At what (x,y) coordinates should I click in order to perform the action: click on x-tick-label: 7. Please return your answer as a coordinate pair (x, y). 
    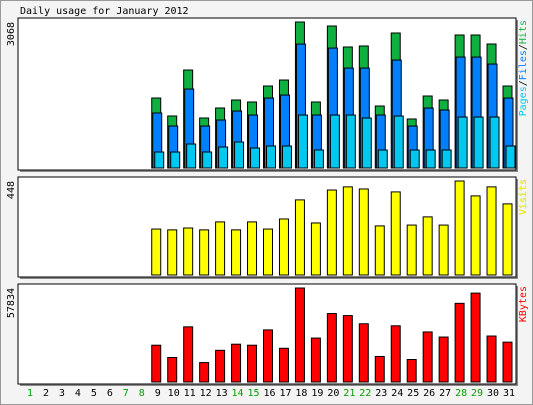
    Looking at the image, I should click on (126, 393).